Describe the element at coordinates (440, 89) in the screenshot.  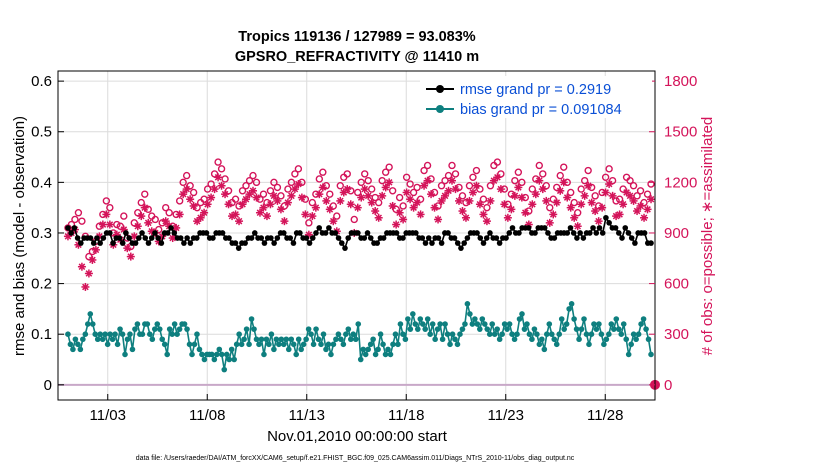
I see `legend-rmse-marker` at that location.